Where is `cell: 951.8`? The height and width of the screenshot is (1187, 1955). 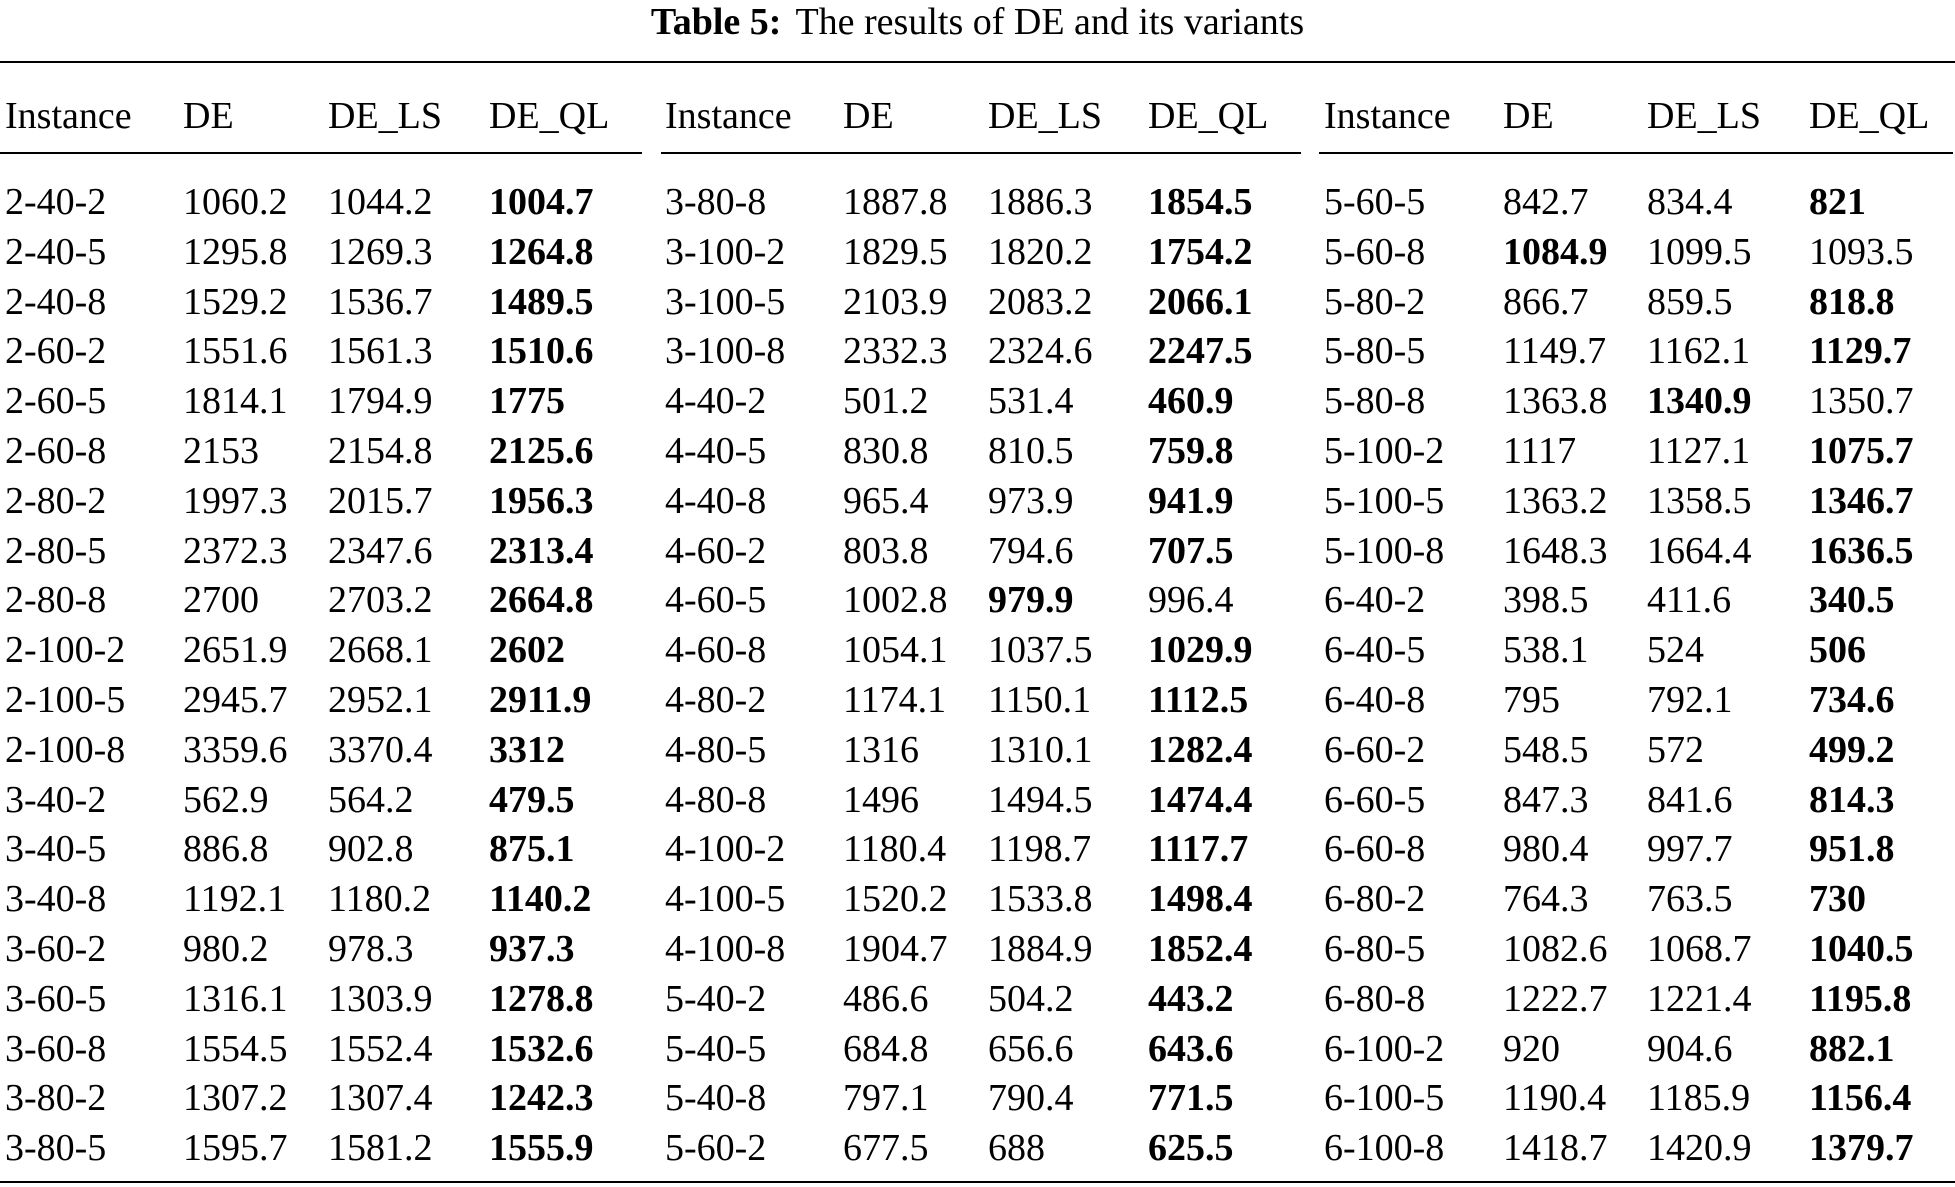
cell: 951.8 is located at coordinates (1852, 849).